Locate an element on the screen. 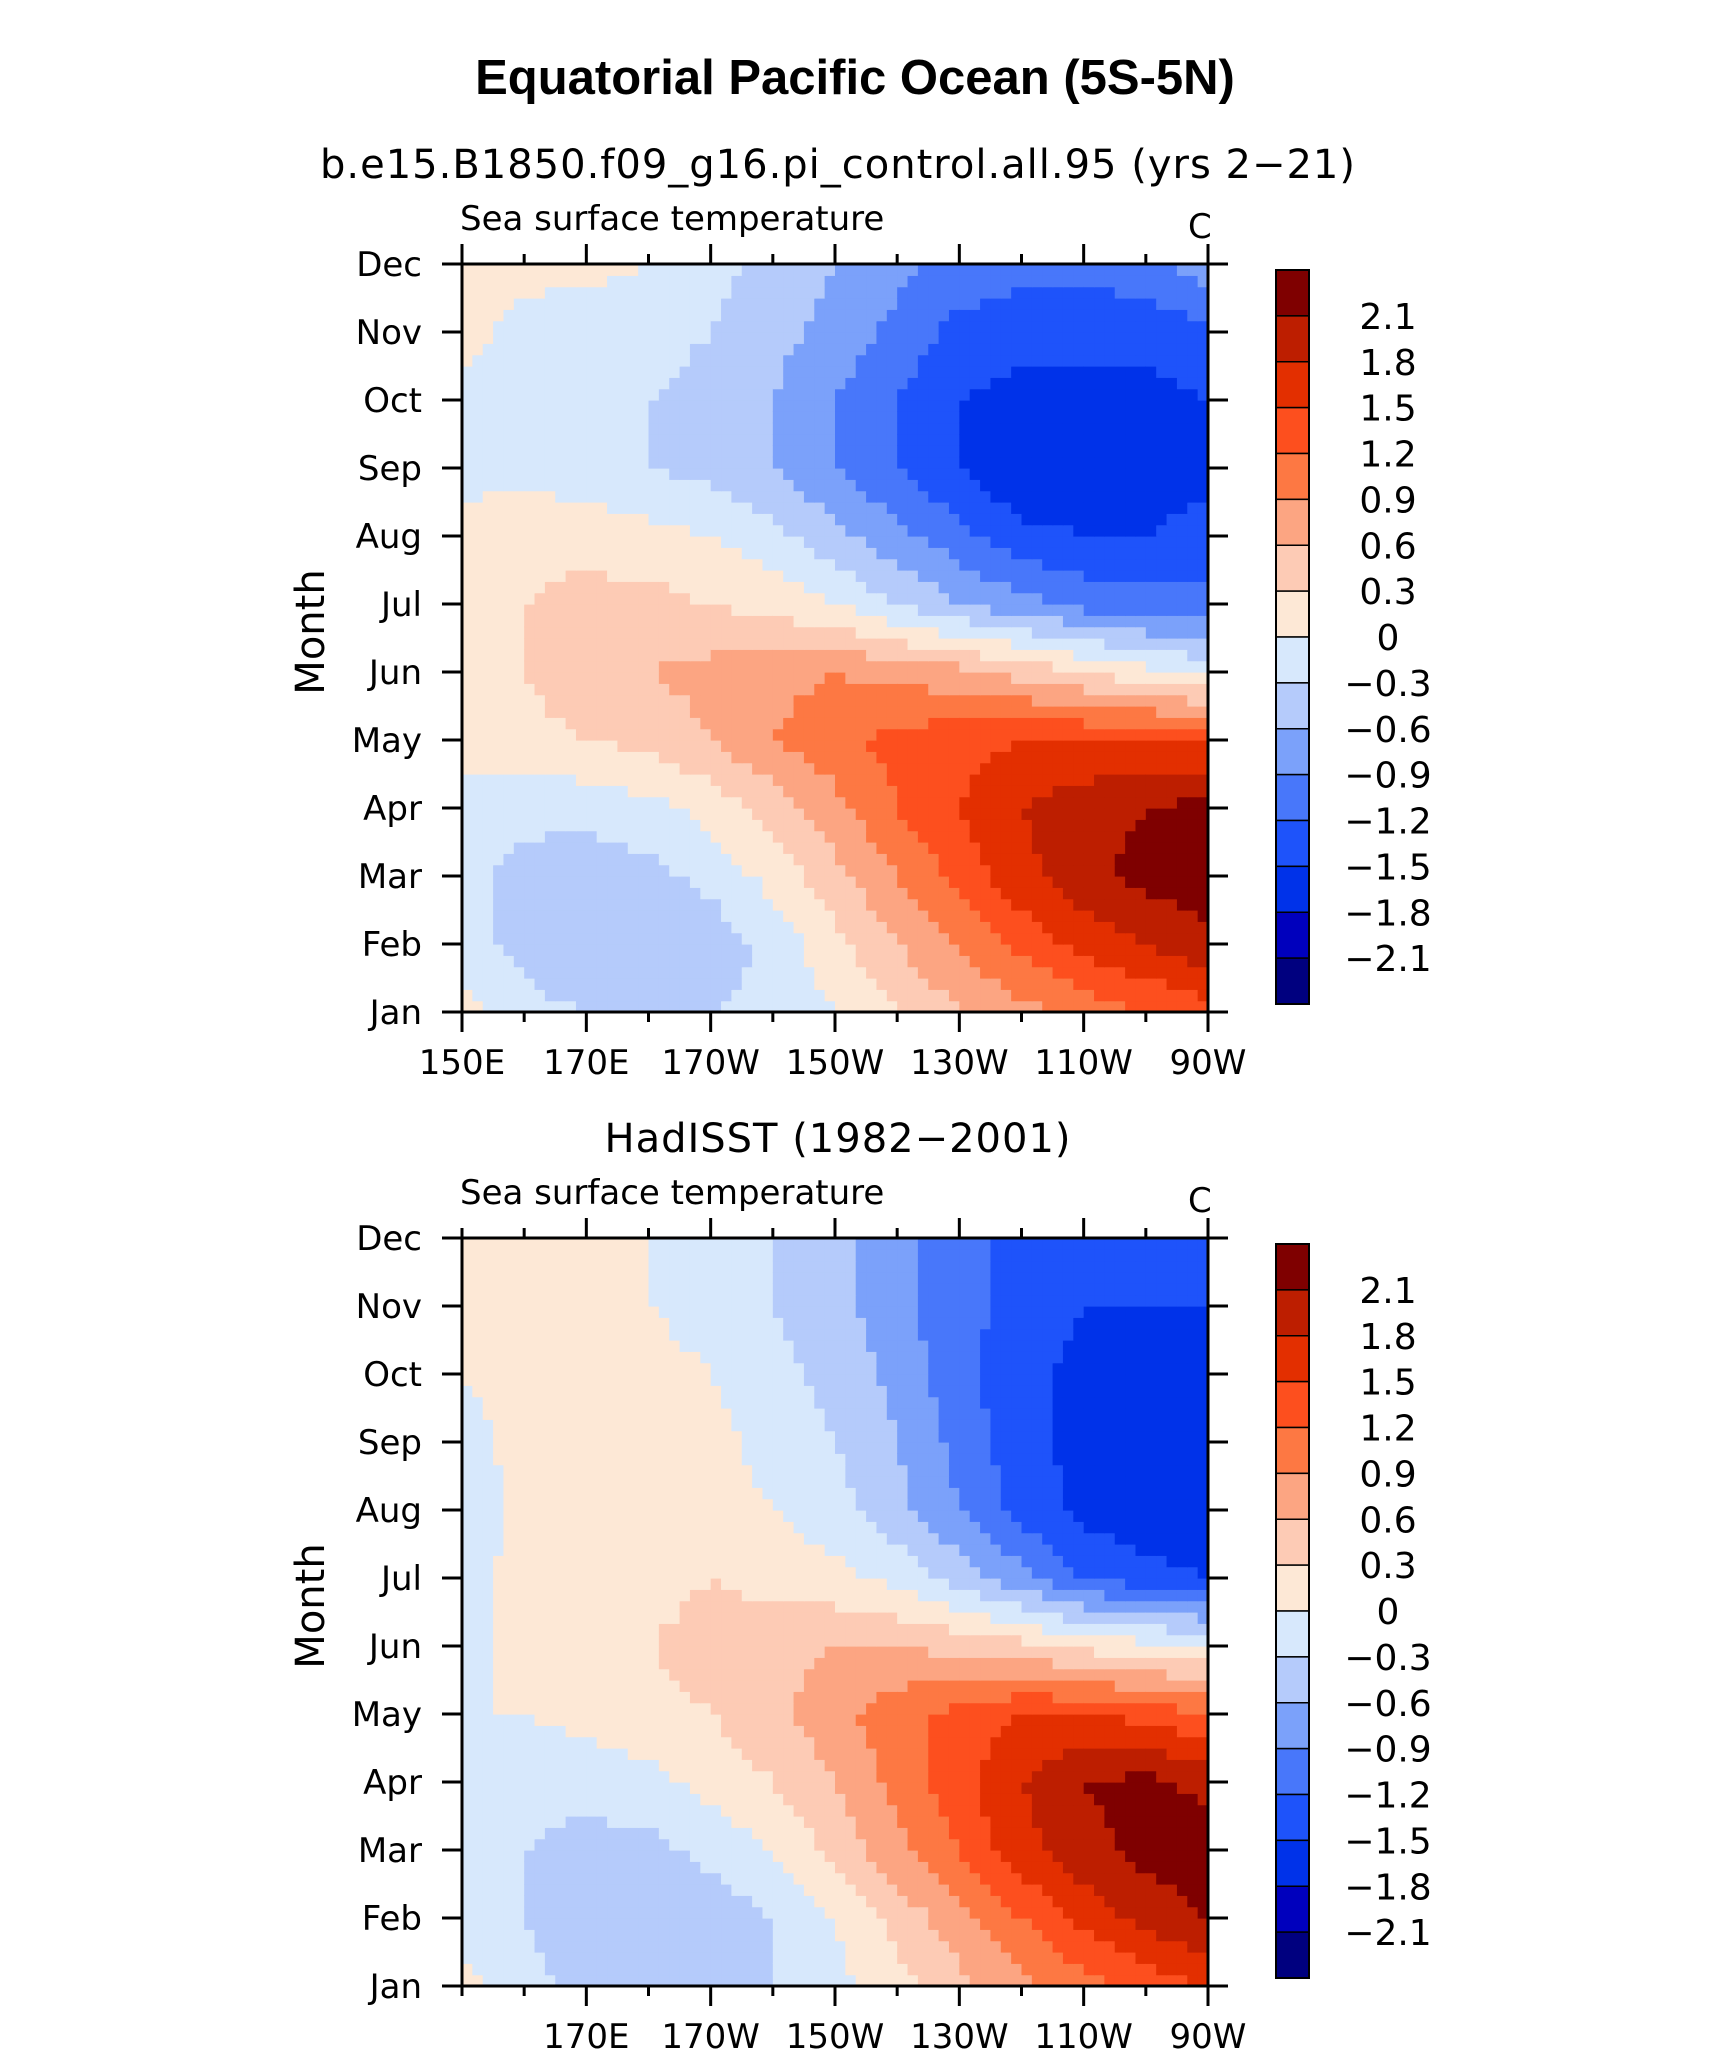  colorbar-label: −0.9 is located at coordinates (1387, 776).